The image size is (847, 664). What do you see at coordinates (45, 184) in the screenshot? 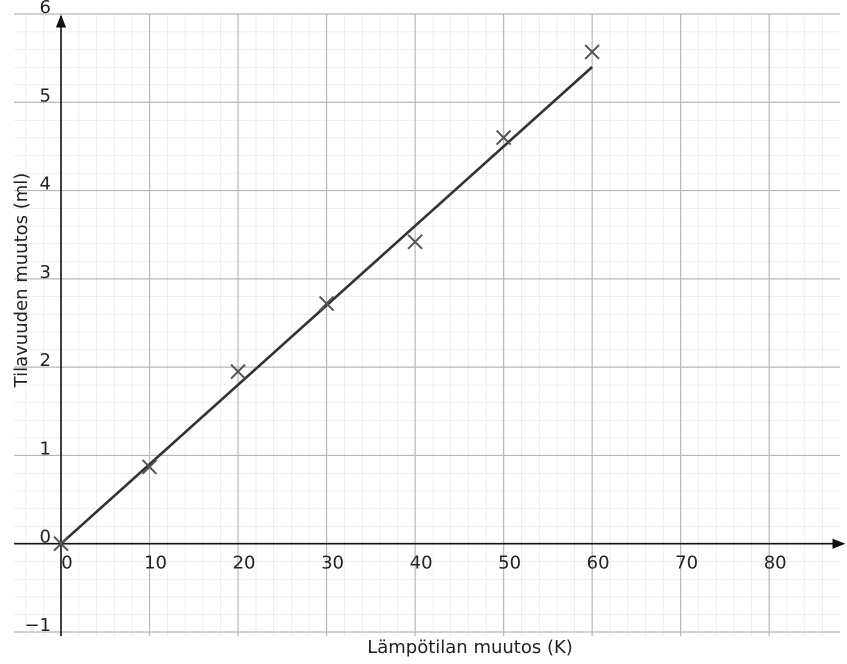
I see `y-tick-label: 4` at bounding box center [45, 184].